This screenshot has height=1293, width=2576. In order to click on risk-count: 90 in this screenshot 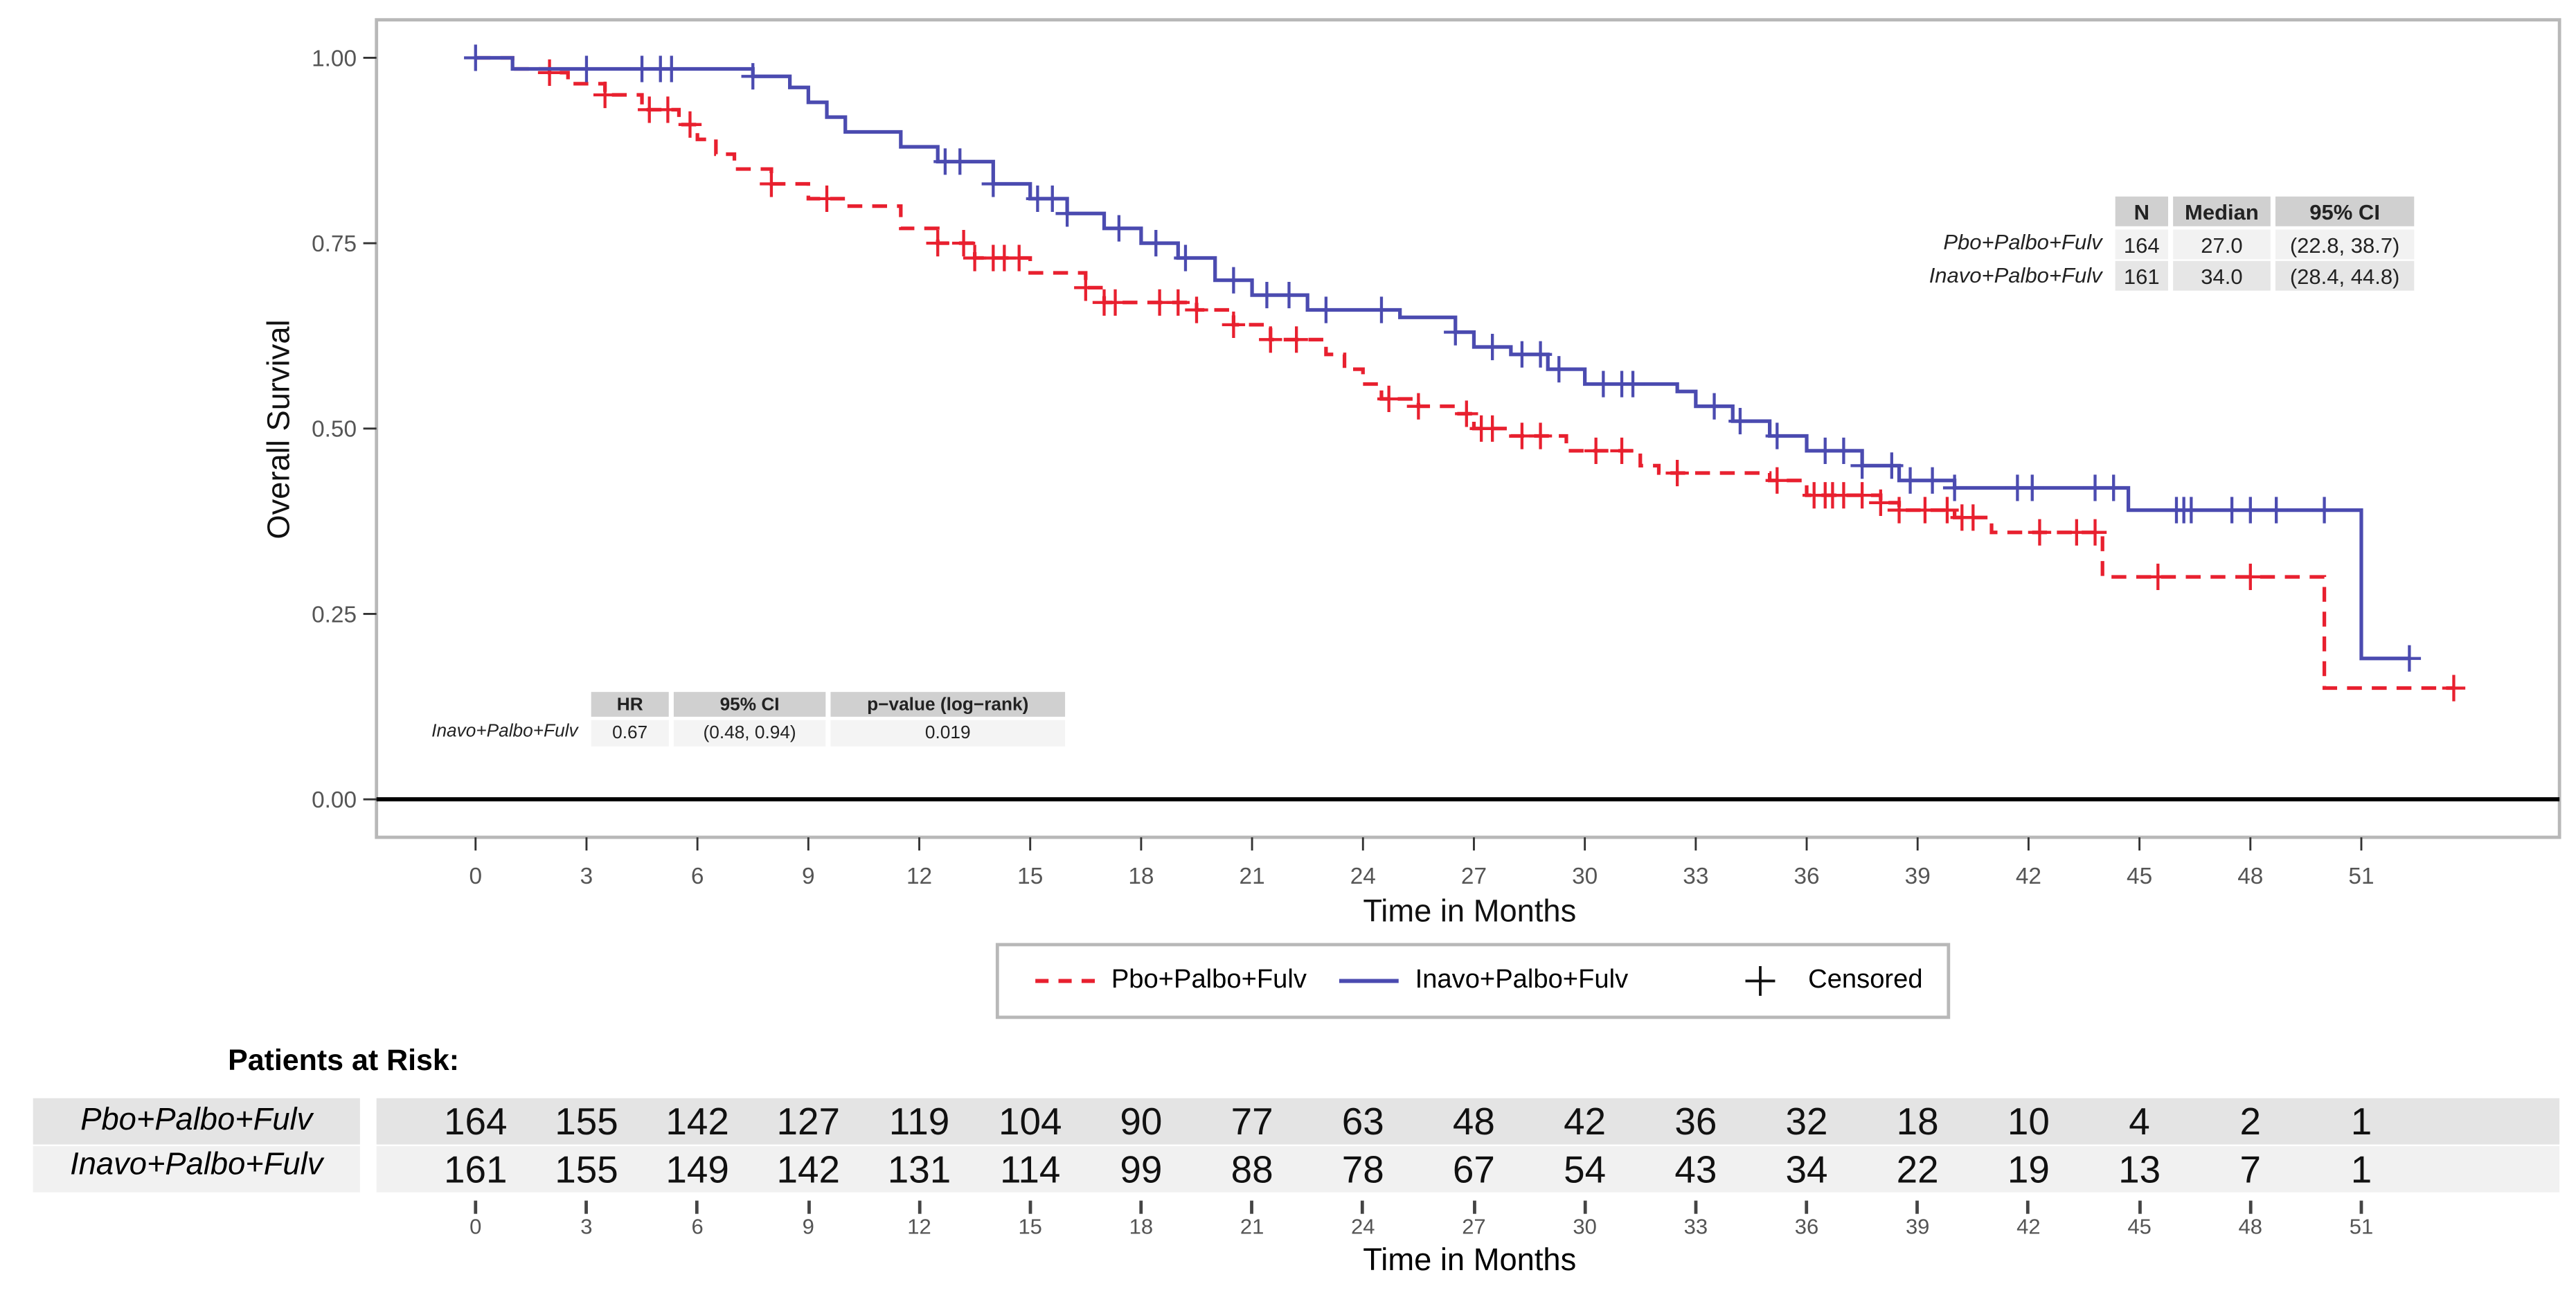, I will do `click(1141, 1121)`.